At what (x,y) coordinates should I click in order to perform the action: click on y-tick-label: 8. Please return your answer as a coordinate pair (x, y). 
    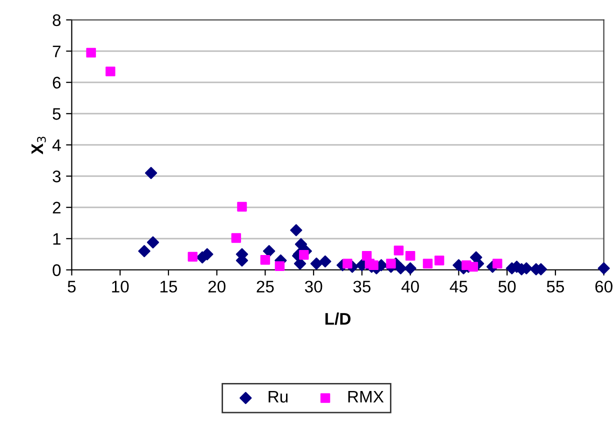
    Looking at the image, I should click on (56, 20).